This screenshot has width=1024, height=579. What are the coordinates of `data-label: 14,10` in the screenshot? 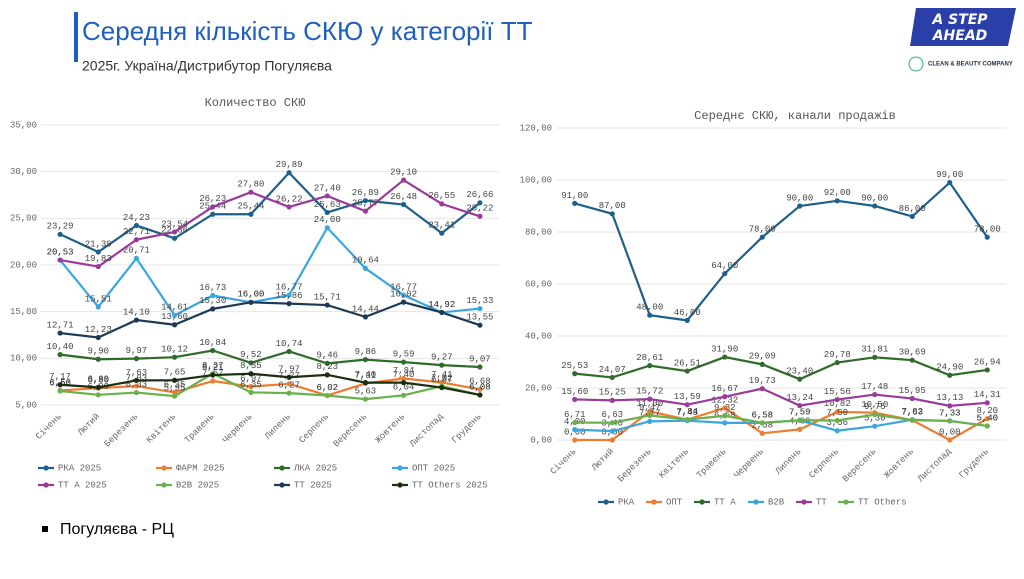 It's located at (136, 312).